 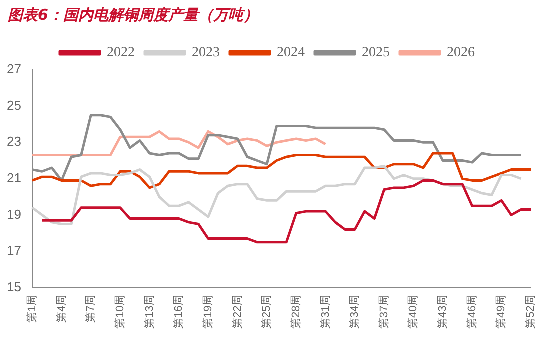 I want to click on legend-label: 2026, so click(x=461, y=53).